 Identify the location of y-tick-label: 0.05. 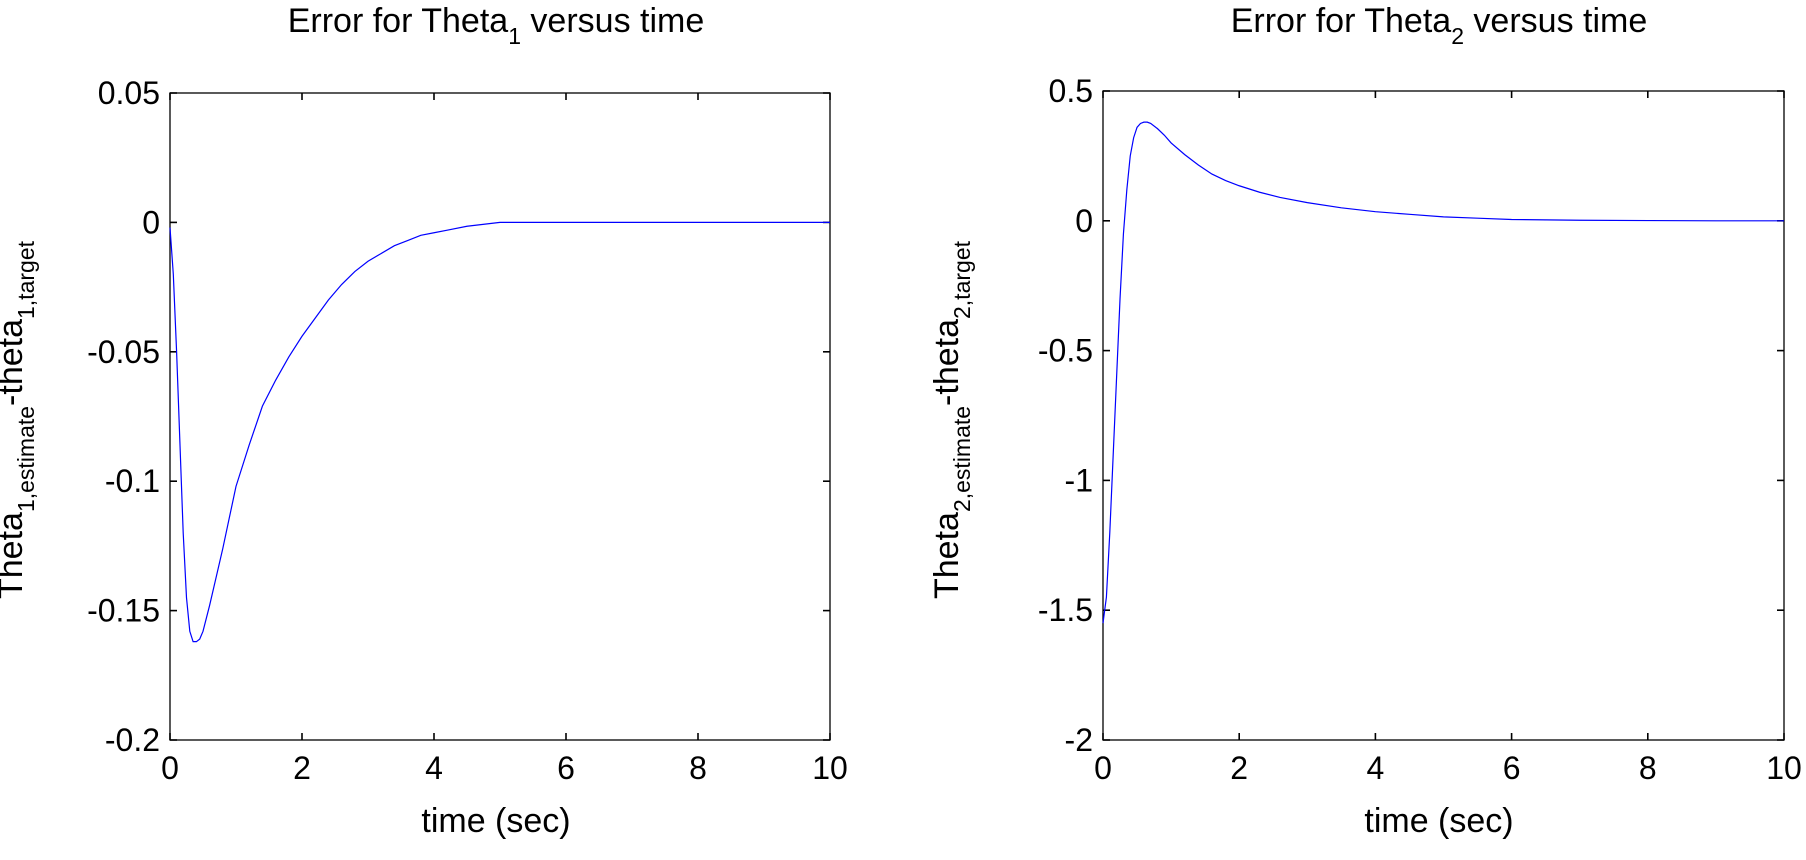
(129, 93).